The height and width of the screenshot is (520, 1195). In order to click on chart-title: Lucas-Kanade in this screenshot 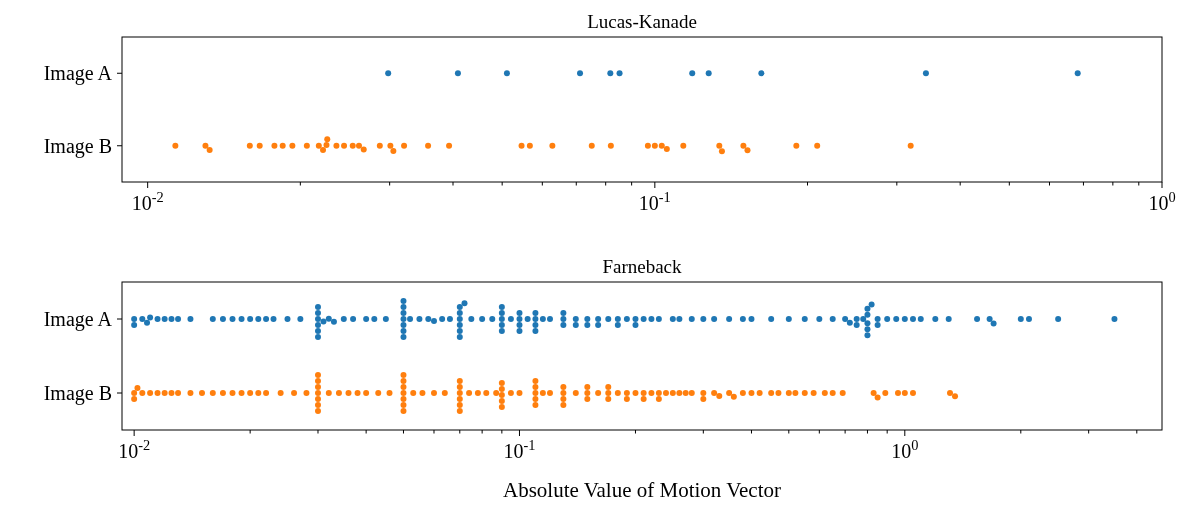, I will do `click(642, 21)`.